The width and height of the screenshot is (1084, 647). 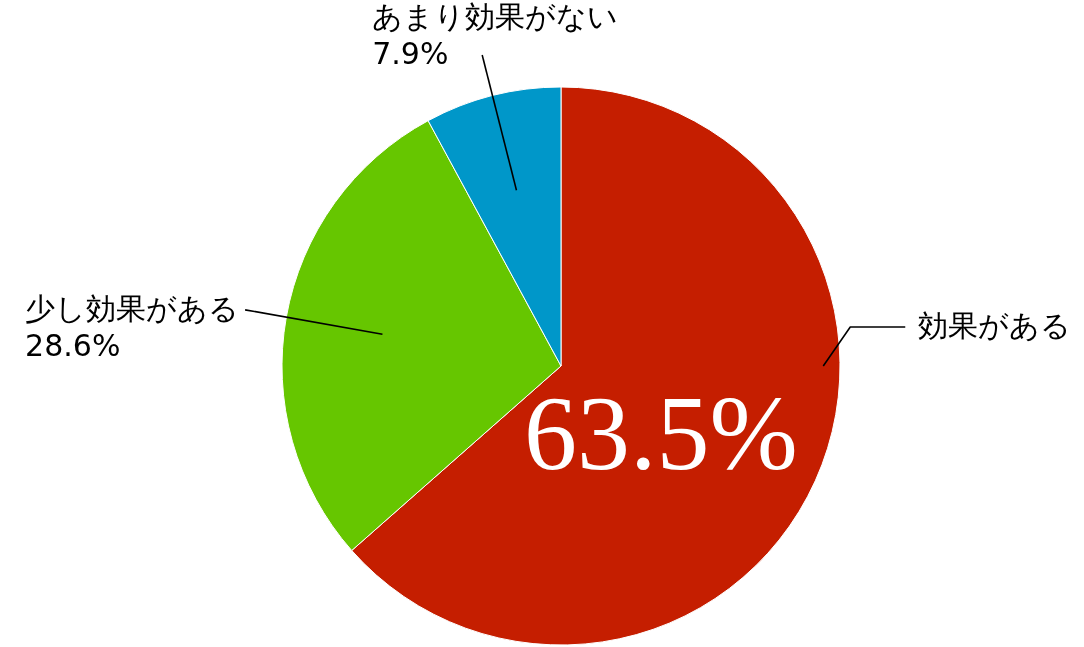 What do you see at coordinates (495, 17) in the screenshot?
I see `slice-label: あまり効果がない` at bounding box center [495, 17].